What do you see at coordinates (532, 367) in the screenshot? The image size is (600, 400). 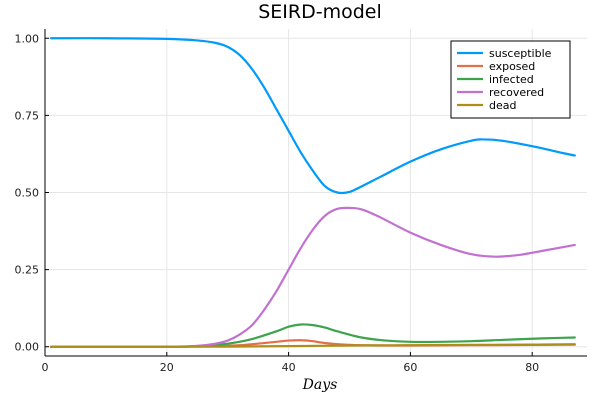 I see `x-tick-label-4: 80` at bounding box center [532, 367].